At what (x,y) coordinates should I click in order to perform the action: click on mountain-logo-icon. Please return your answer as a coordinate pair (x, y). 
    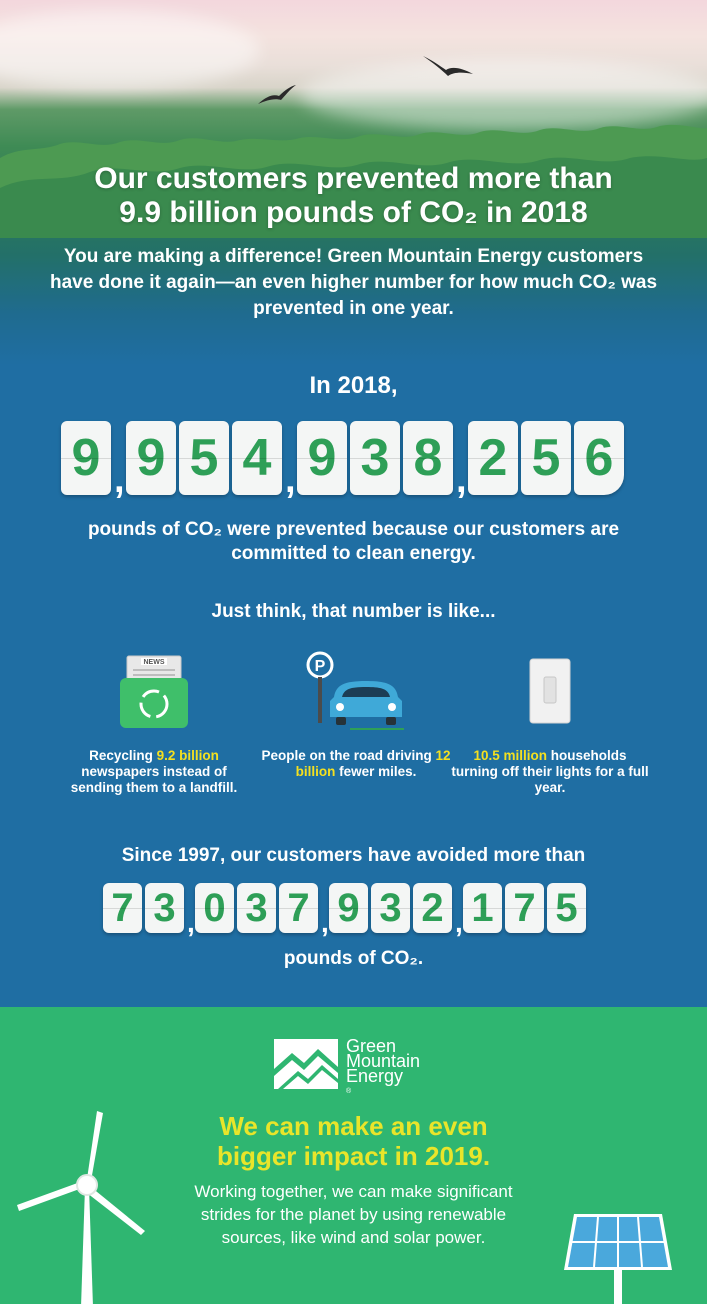
    Looking at the image, I should click on (306, 1064).